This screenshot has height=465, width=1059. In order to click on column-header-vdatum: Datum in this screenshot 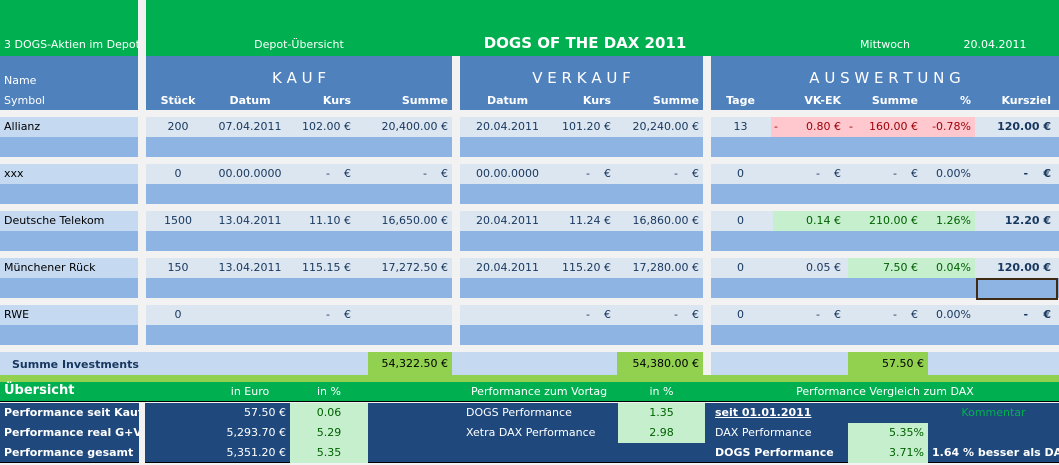, I will do `click(507, 100)`.